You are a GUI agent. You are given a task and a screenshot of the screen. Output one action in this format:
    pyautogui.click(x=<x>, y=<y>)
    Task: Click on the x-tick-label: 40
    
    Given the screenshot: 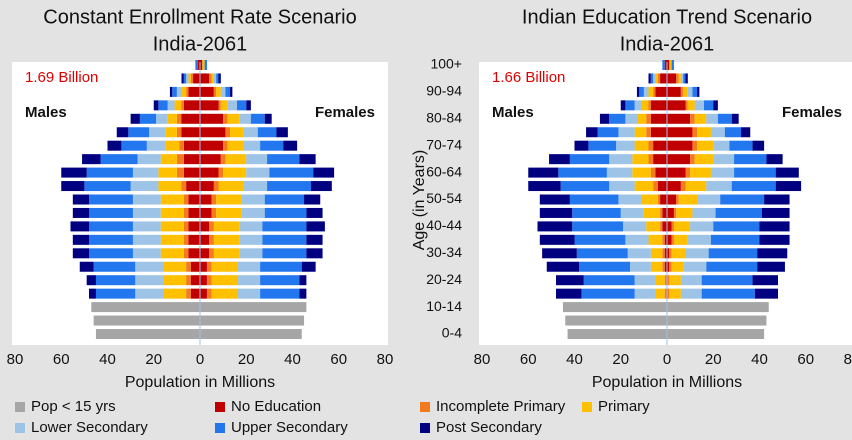 What is the action you would take?
    pyautogui.click(x=759, y=359)
    